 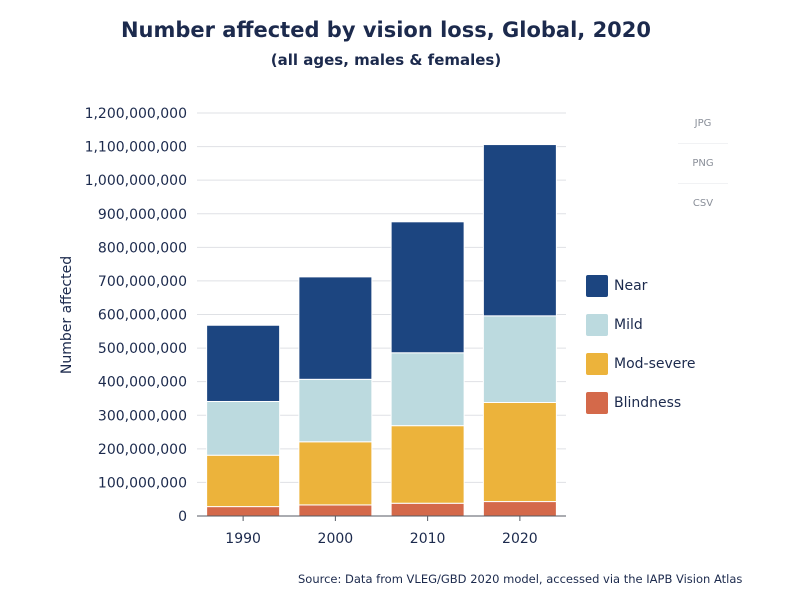 What do you see at coordinates (336, 539) in the screenshot?
I see `x-tick-label: 2000` at bounding box center [336, 539].